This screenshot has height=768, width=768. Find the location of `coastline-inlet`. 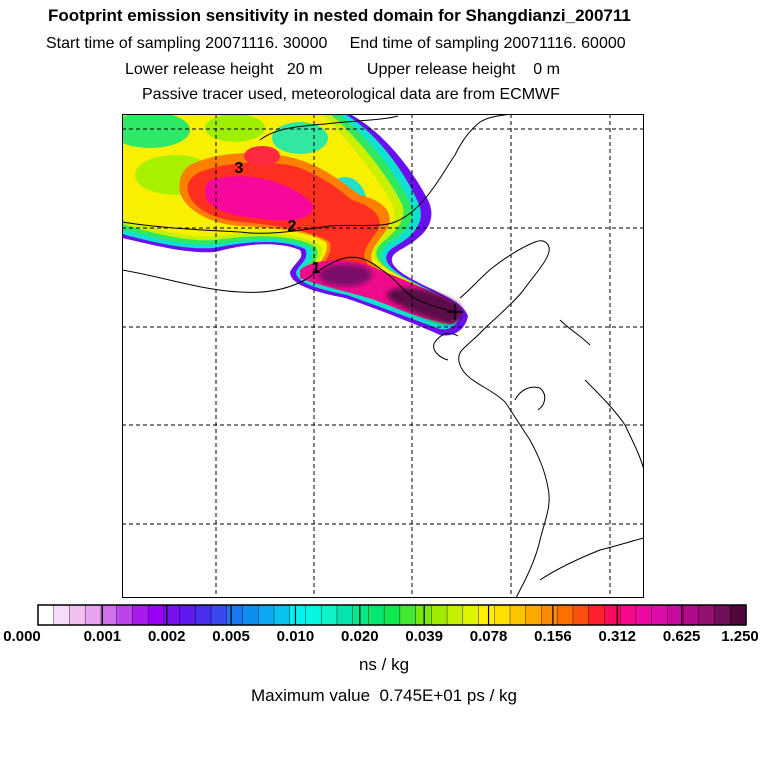

coastline-inlet is located at coordinates (446, 346).